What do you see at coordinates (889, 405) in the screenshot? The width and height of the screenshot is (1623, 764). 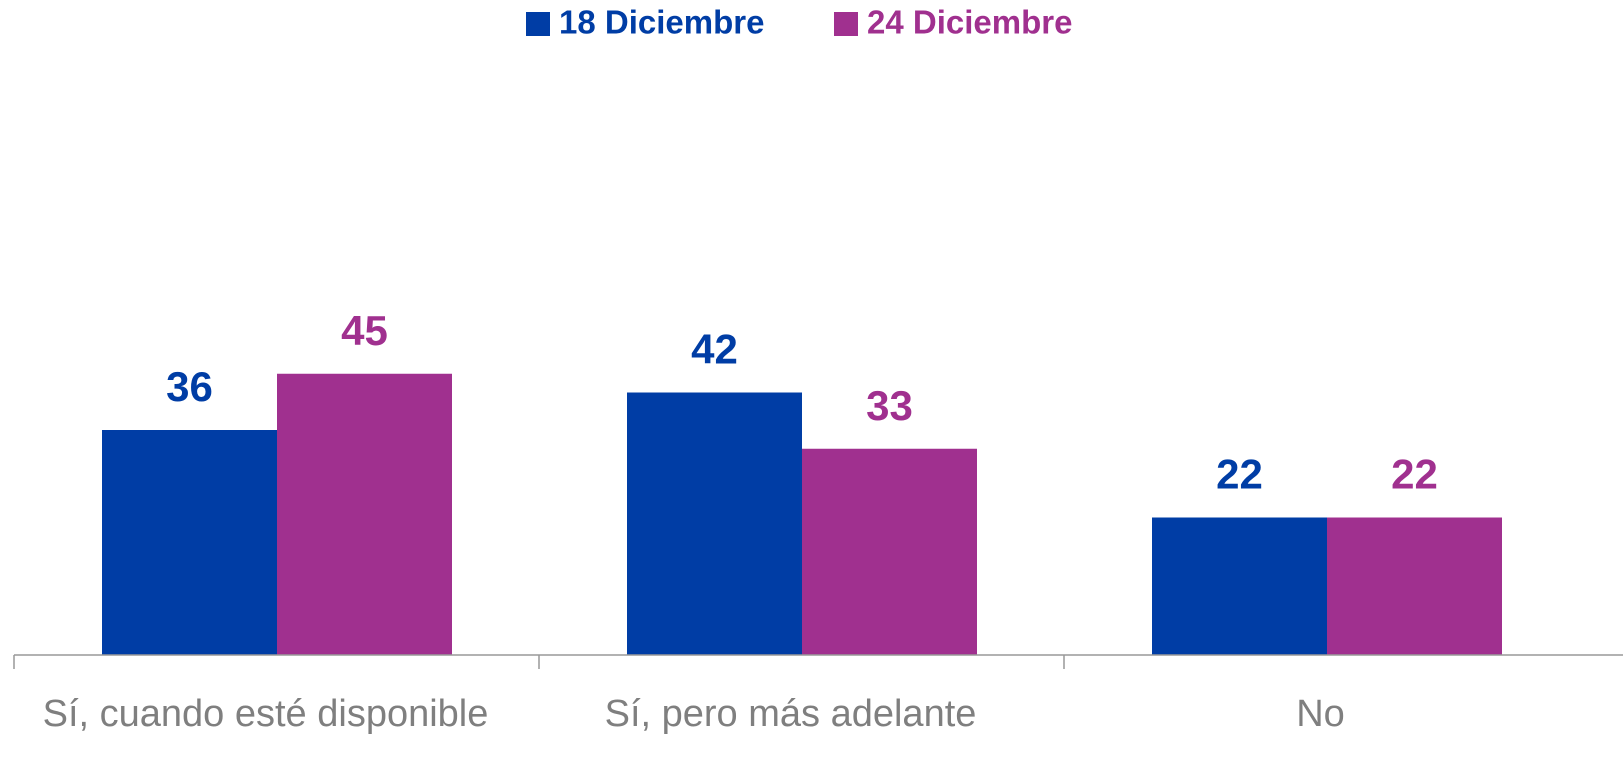 I see `value-label: 33` at bounding box center [889, 405].